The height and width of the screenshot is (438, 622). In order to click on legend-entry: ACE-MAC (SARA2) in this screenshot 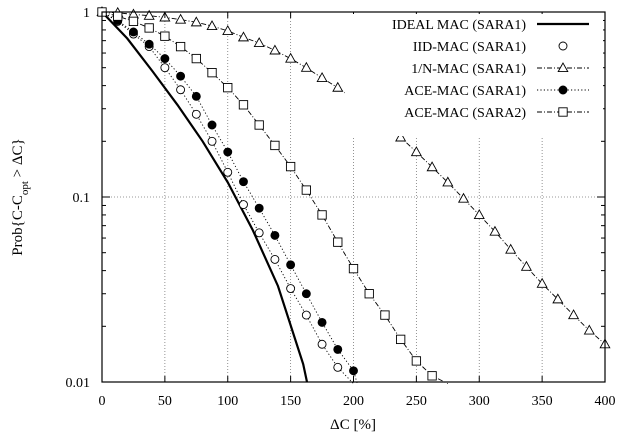, I will do `click(496, 113)`.